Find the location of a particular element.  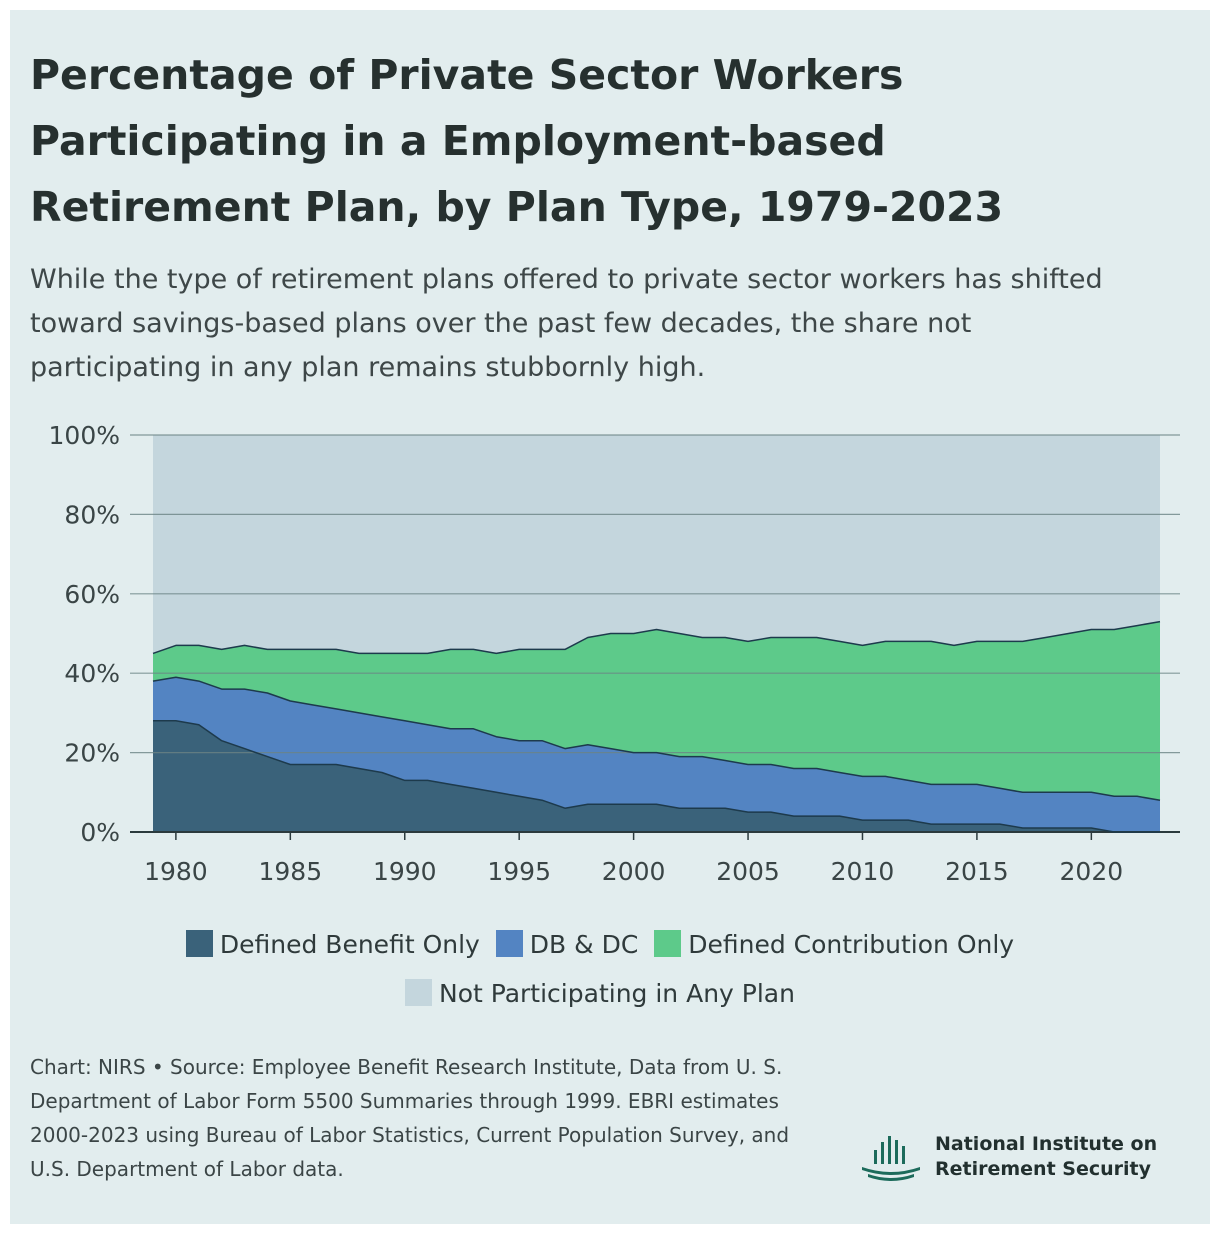

area-defined-contribution-only is located at coordinates (656, 711).